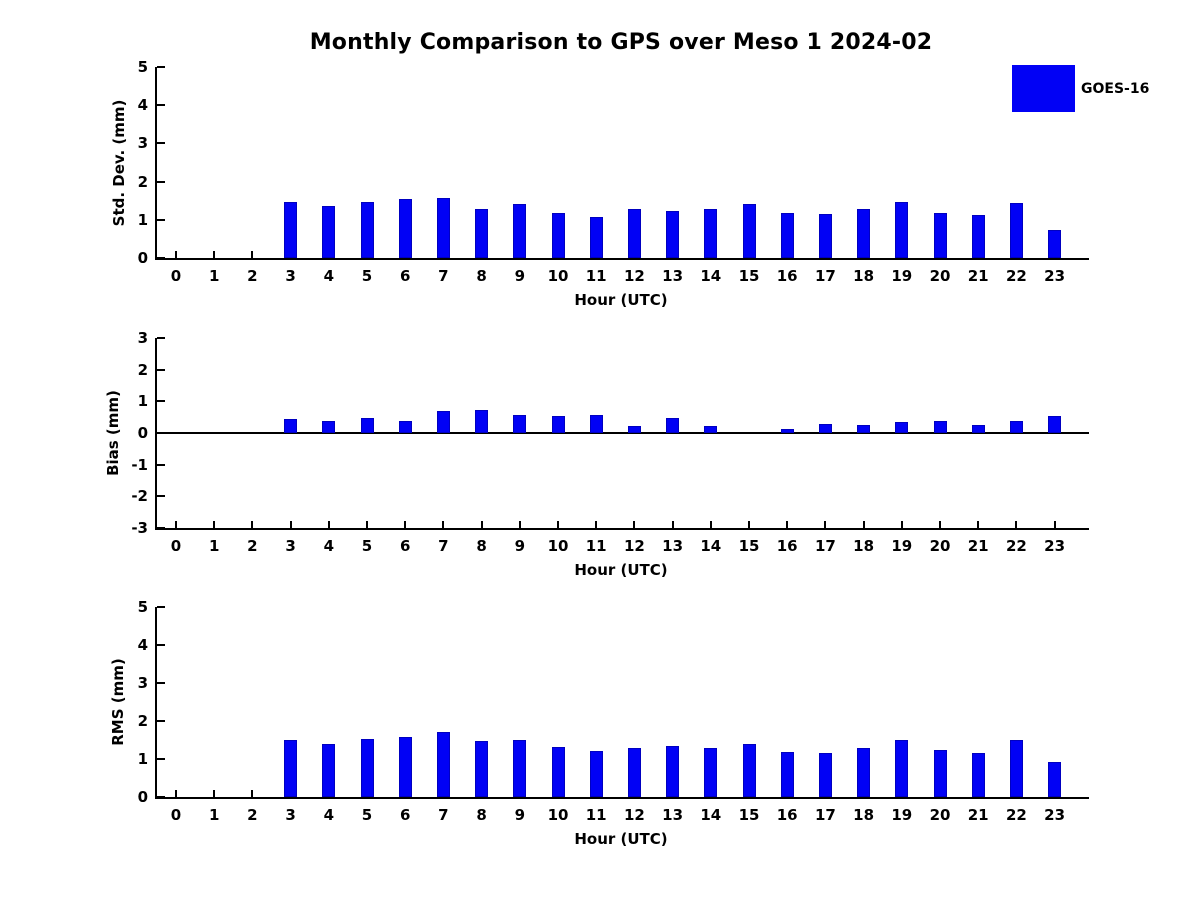 The height and width of the screenshot is (900, 1200). I want to click on y-tick--1, so click(161, 464).